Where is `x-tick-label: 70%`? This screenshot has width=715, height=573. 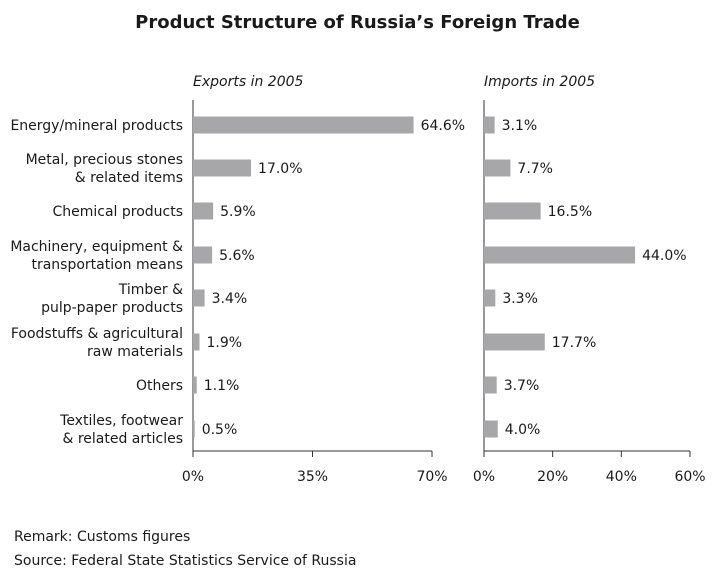 x-tick-label: 70% is located at coordinates (431, 477).